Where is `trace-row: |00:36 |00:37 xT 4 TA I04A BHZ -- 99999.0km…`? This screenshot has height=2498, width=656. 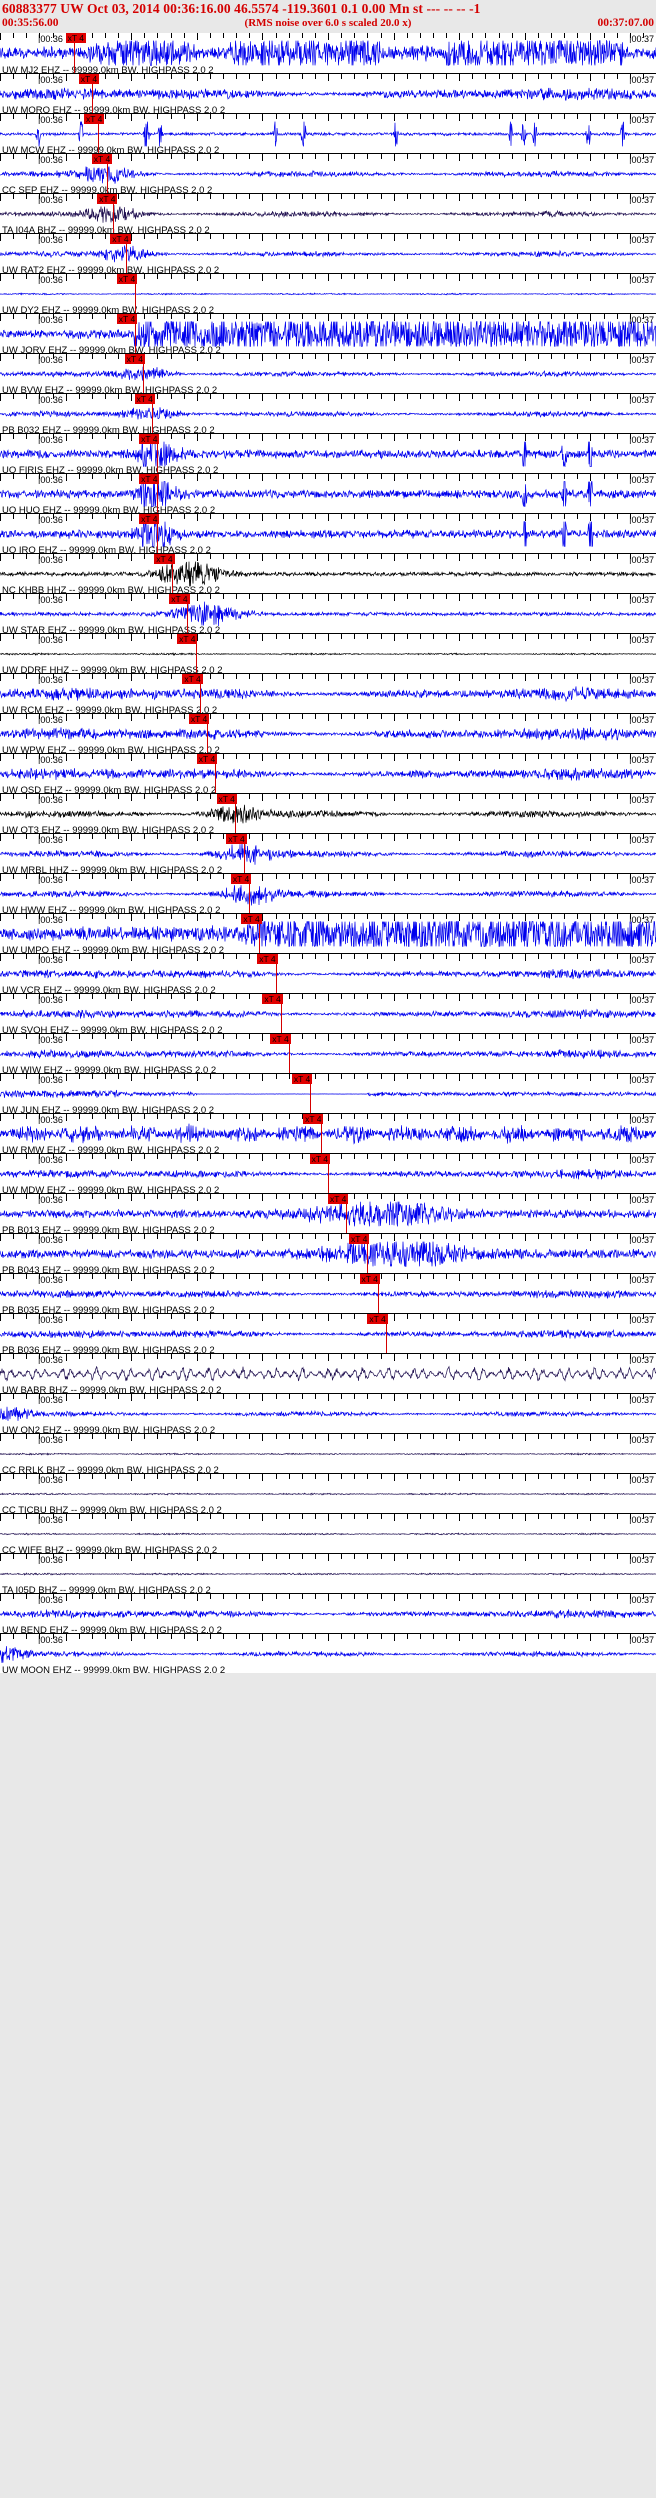 trace-row: |00:36 |00:37 xT 4 TA I04A BHZ -- 99999.0km… is located at coordinates (328, 213).